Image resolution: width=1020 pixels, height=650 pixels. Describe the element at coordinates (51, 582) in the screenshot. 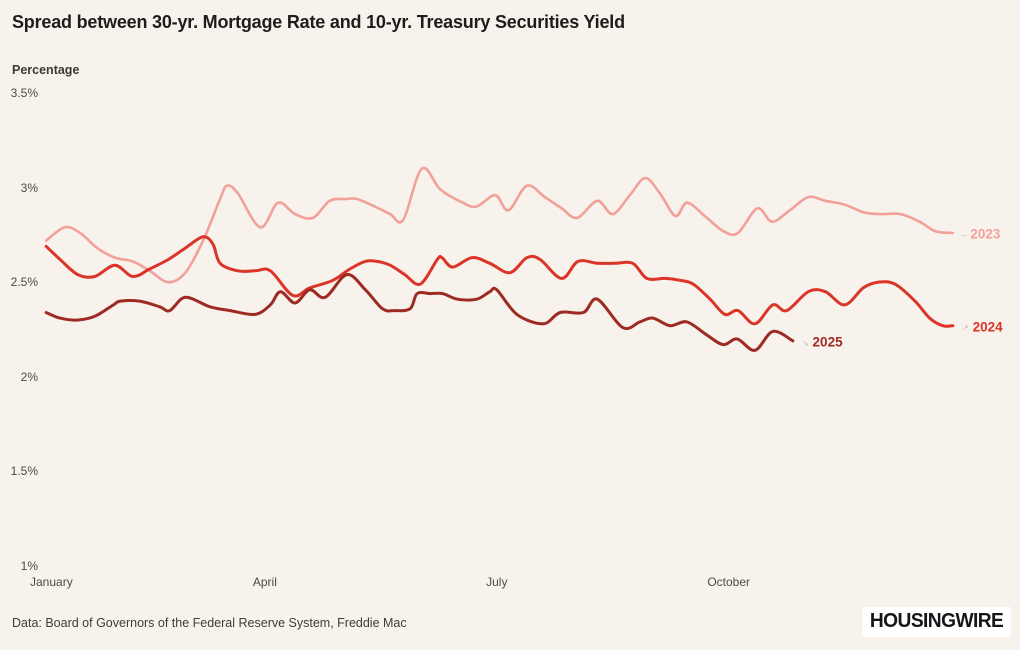

I see `x-tick-label: January` at that location.